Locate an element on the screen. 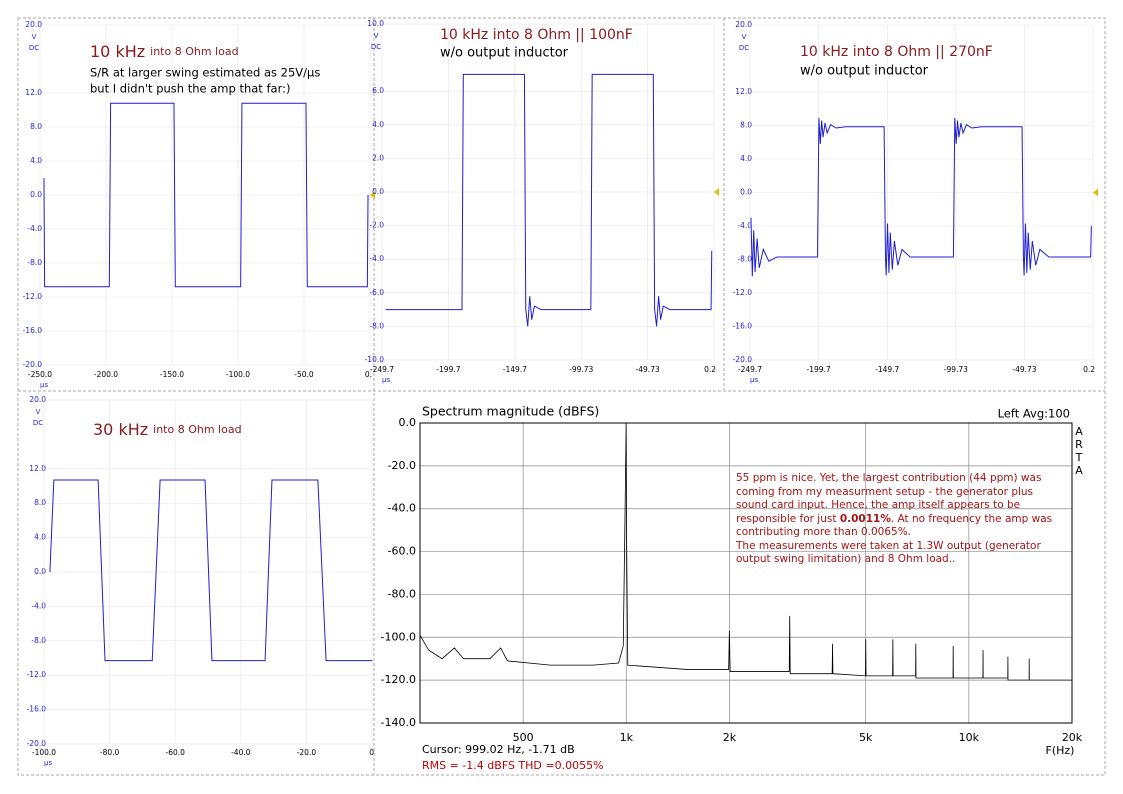 Image resolution: width=1123 pixels, height=794 pixels. side-letter: T is located at coordinates (1079, 457).